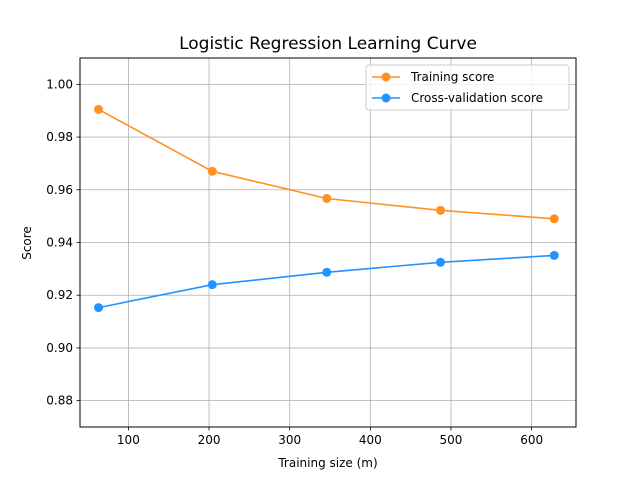 The width and height of the screenshot is (640, 480). I want to click on x-tick-label: 500, so click(451, 440).